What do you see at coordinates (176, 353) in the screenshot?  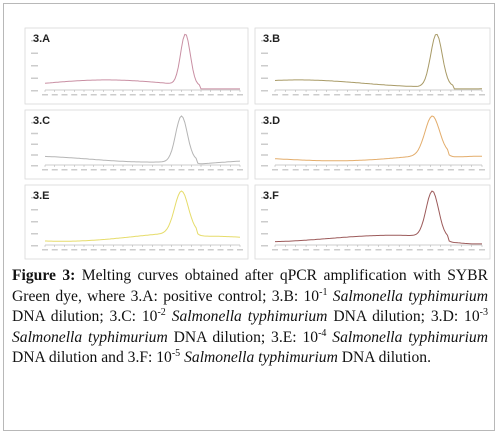 I see `exponent: -5` at bounding box center [176, 353].